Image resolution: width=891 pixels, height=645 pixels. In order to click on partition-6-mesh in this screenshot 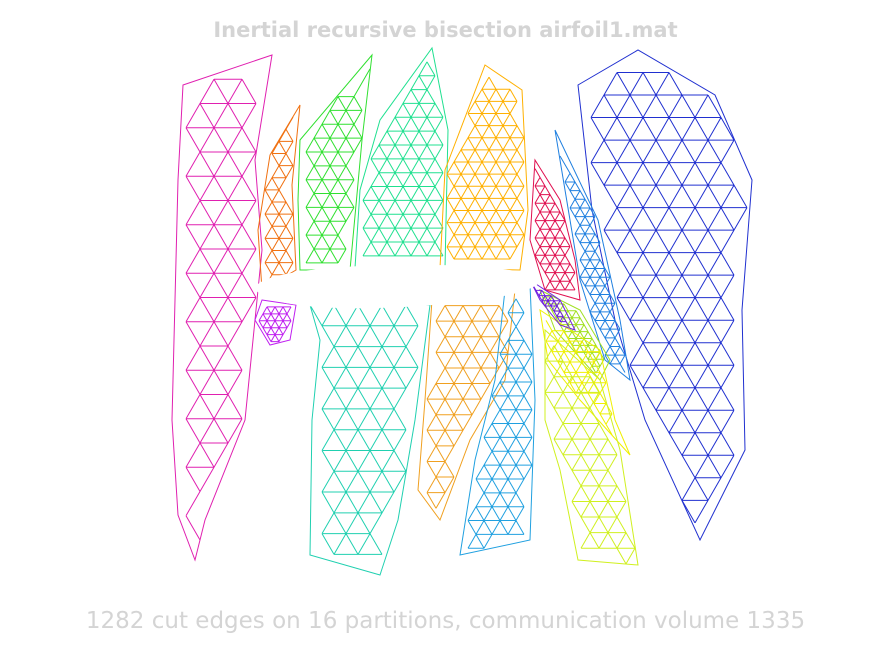, I will do `click(669, 298)`.